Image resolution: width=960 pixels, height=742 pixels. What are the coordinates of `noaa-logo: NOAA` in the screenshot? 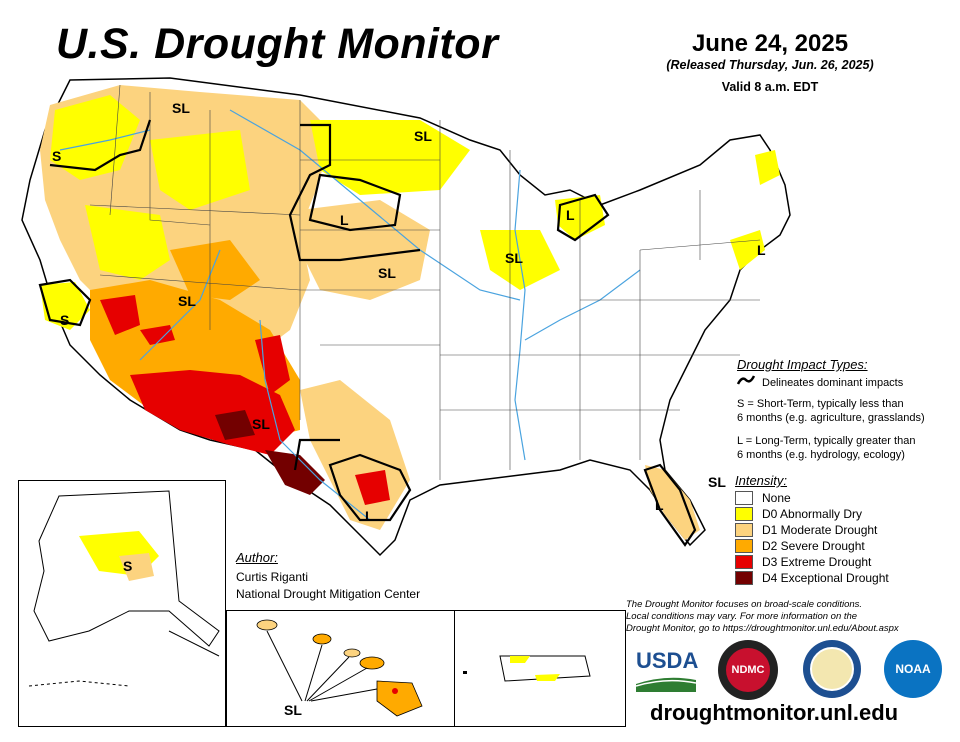 It's located at (913, 669).